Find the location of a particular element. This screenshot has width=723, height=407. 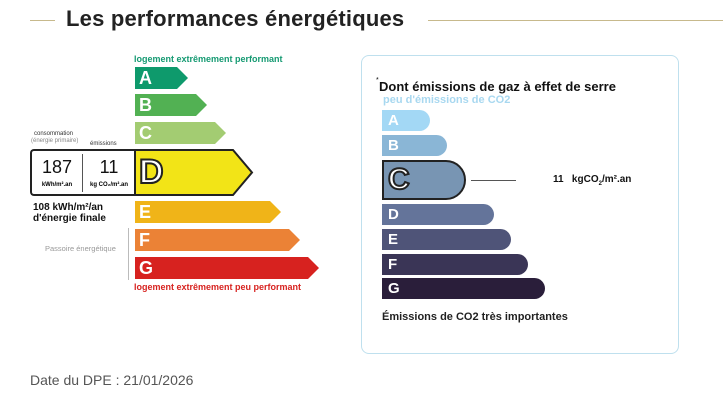

ges-class-d: D is located at coordinates (438, 214).